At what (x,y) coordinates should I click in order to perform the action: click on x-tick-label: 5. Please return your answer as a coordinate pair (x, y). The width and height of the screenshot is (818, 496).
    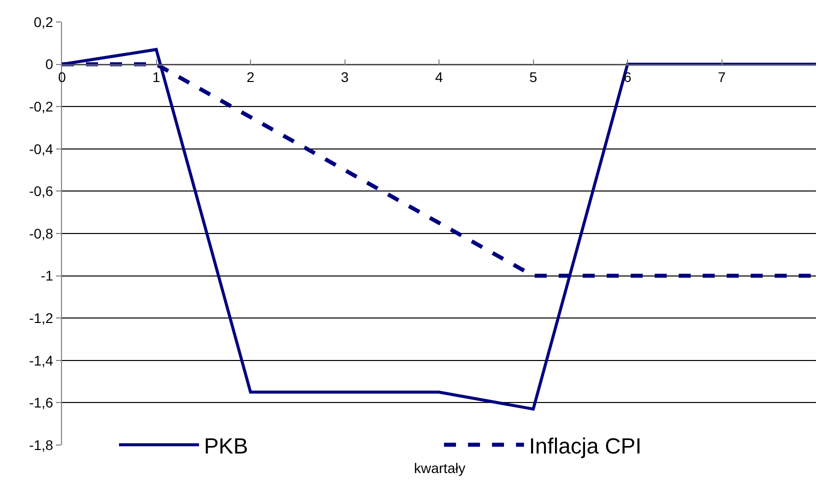
    Looking at the image, I should click on (533, 77).